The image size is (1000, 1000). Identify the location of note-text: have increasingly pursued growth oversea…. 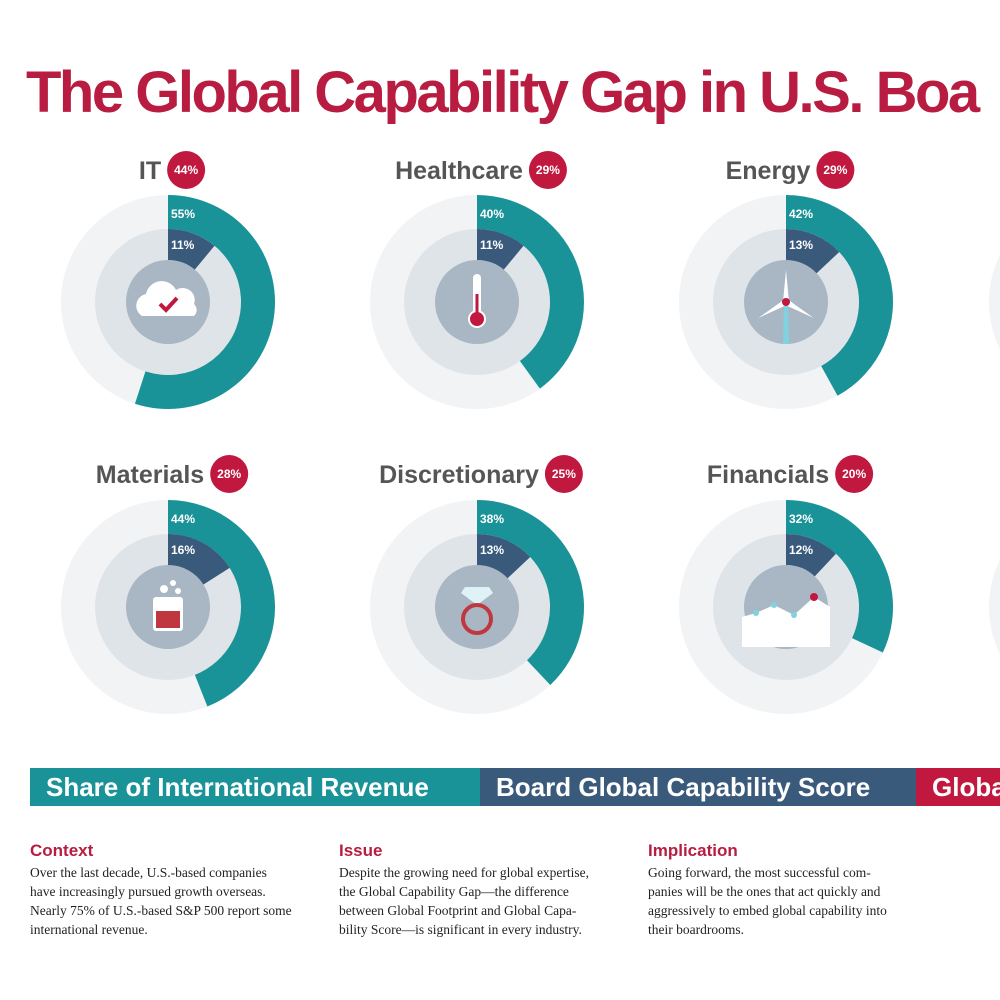
(148, 891).